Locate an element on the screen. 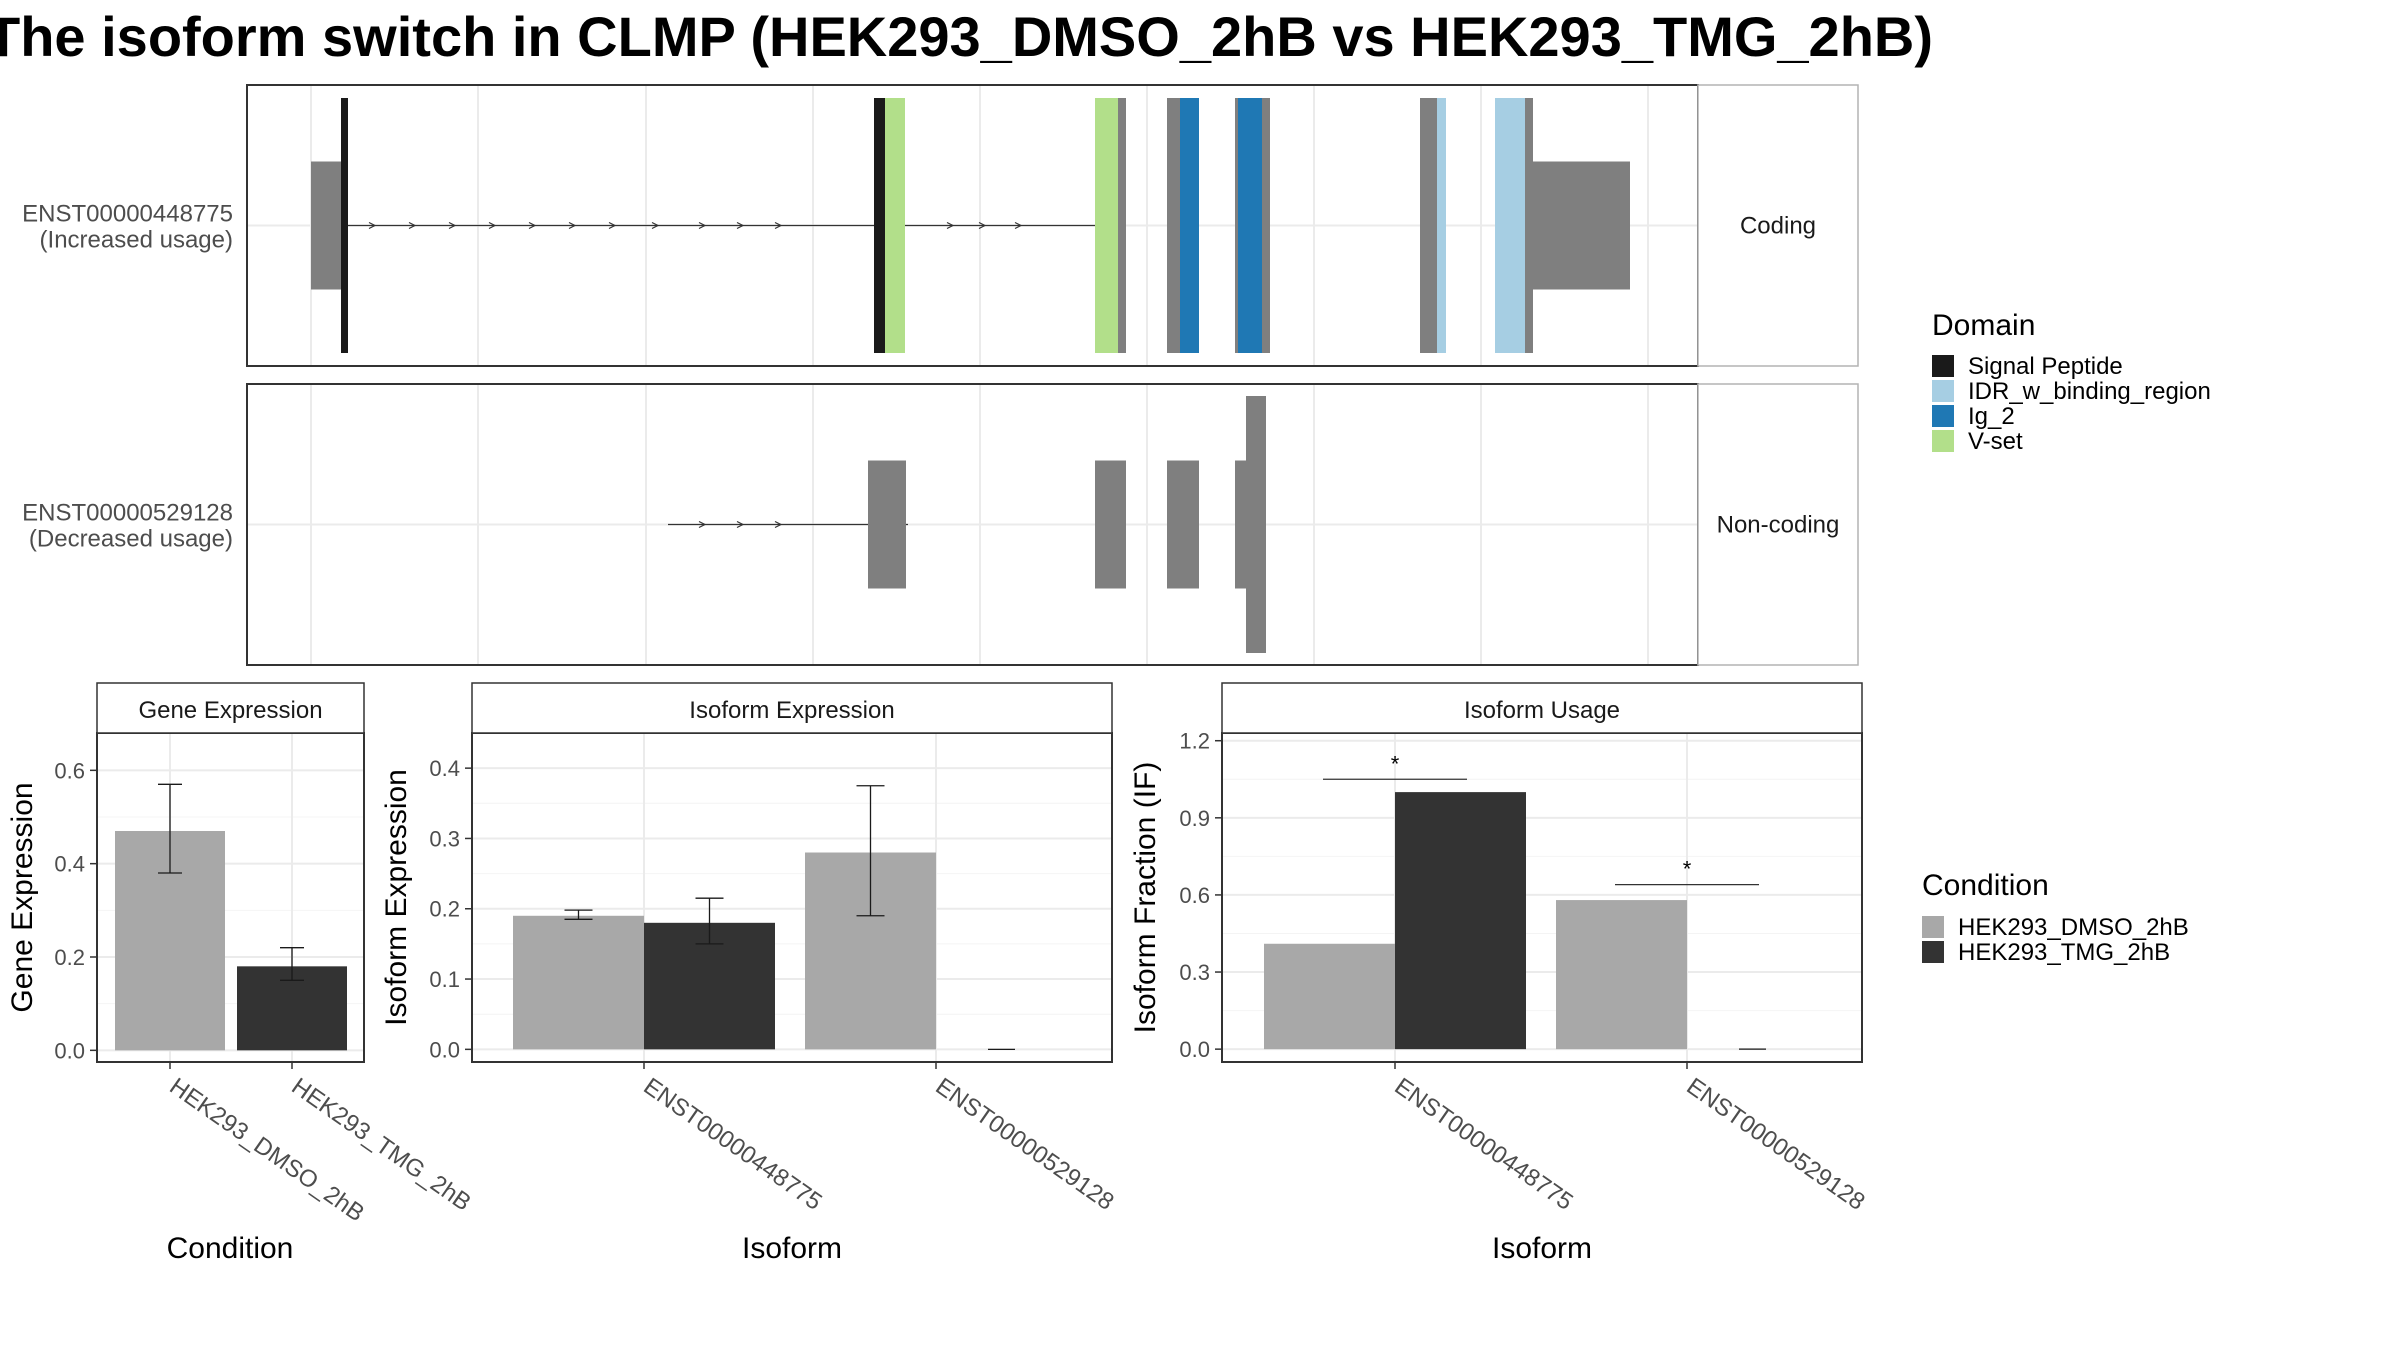 The image size is (2400, 1350). y-tick-label: 0.9 is located at coordinates (1194, 818).